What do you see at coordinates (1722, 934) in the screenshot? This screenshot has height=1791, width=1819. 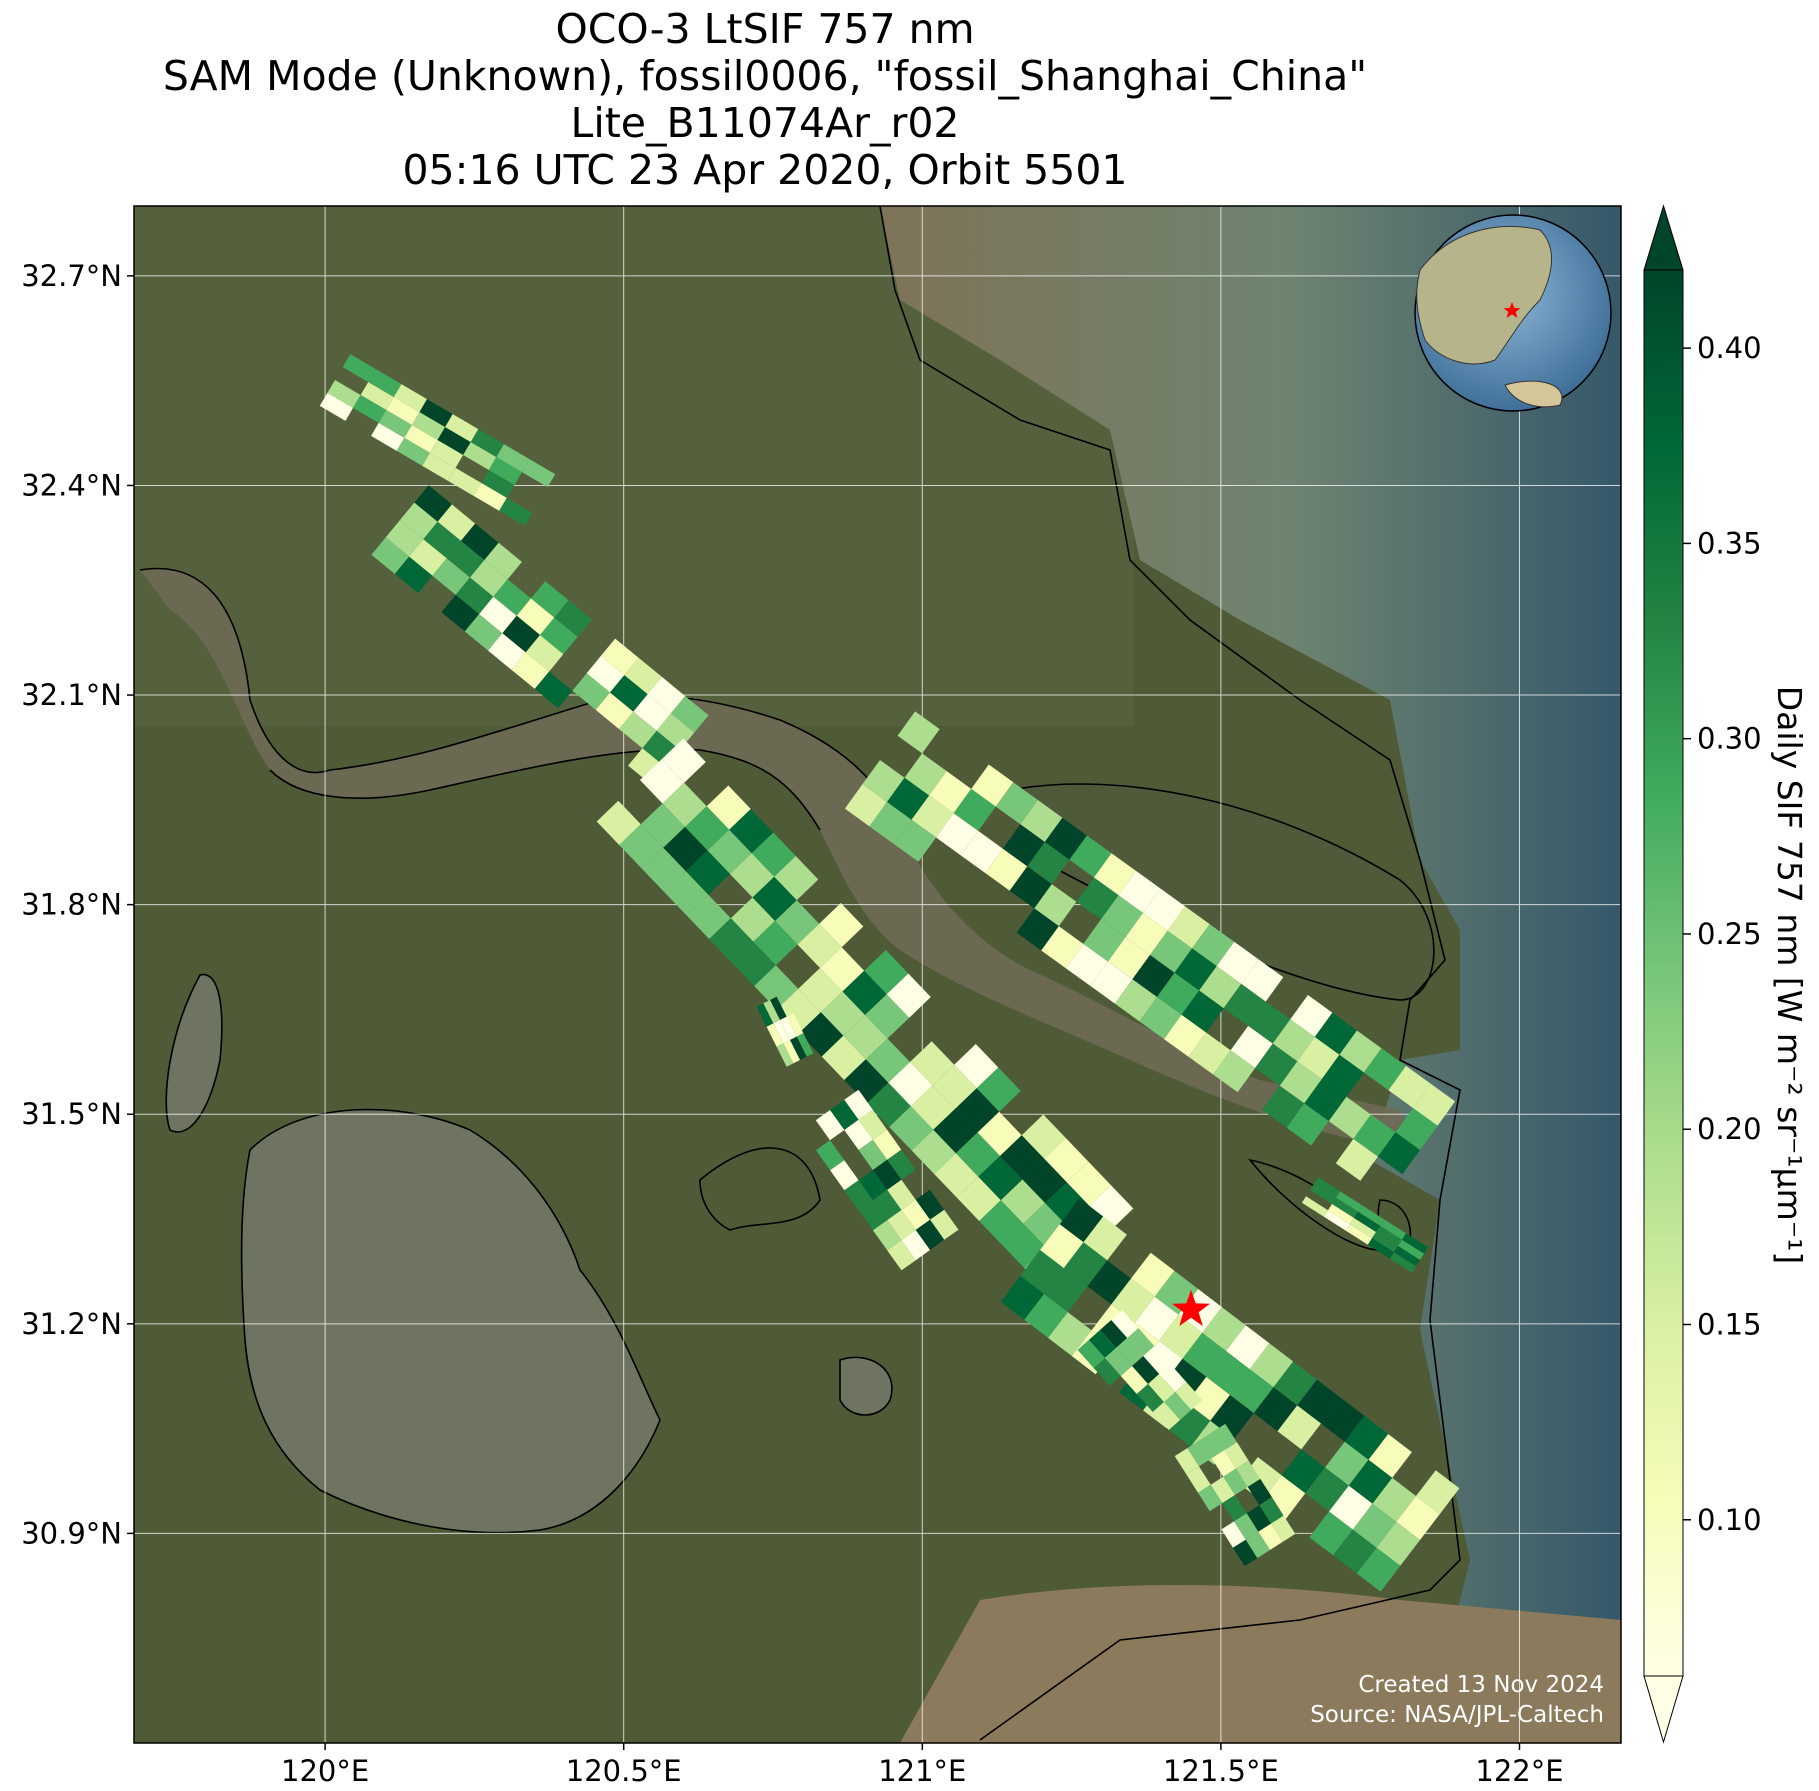 I see `colorbar-ticks: 0.10 0.15 0.20 0.25 0.30 0.35 0.40` at bounding box center [1722, 934].